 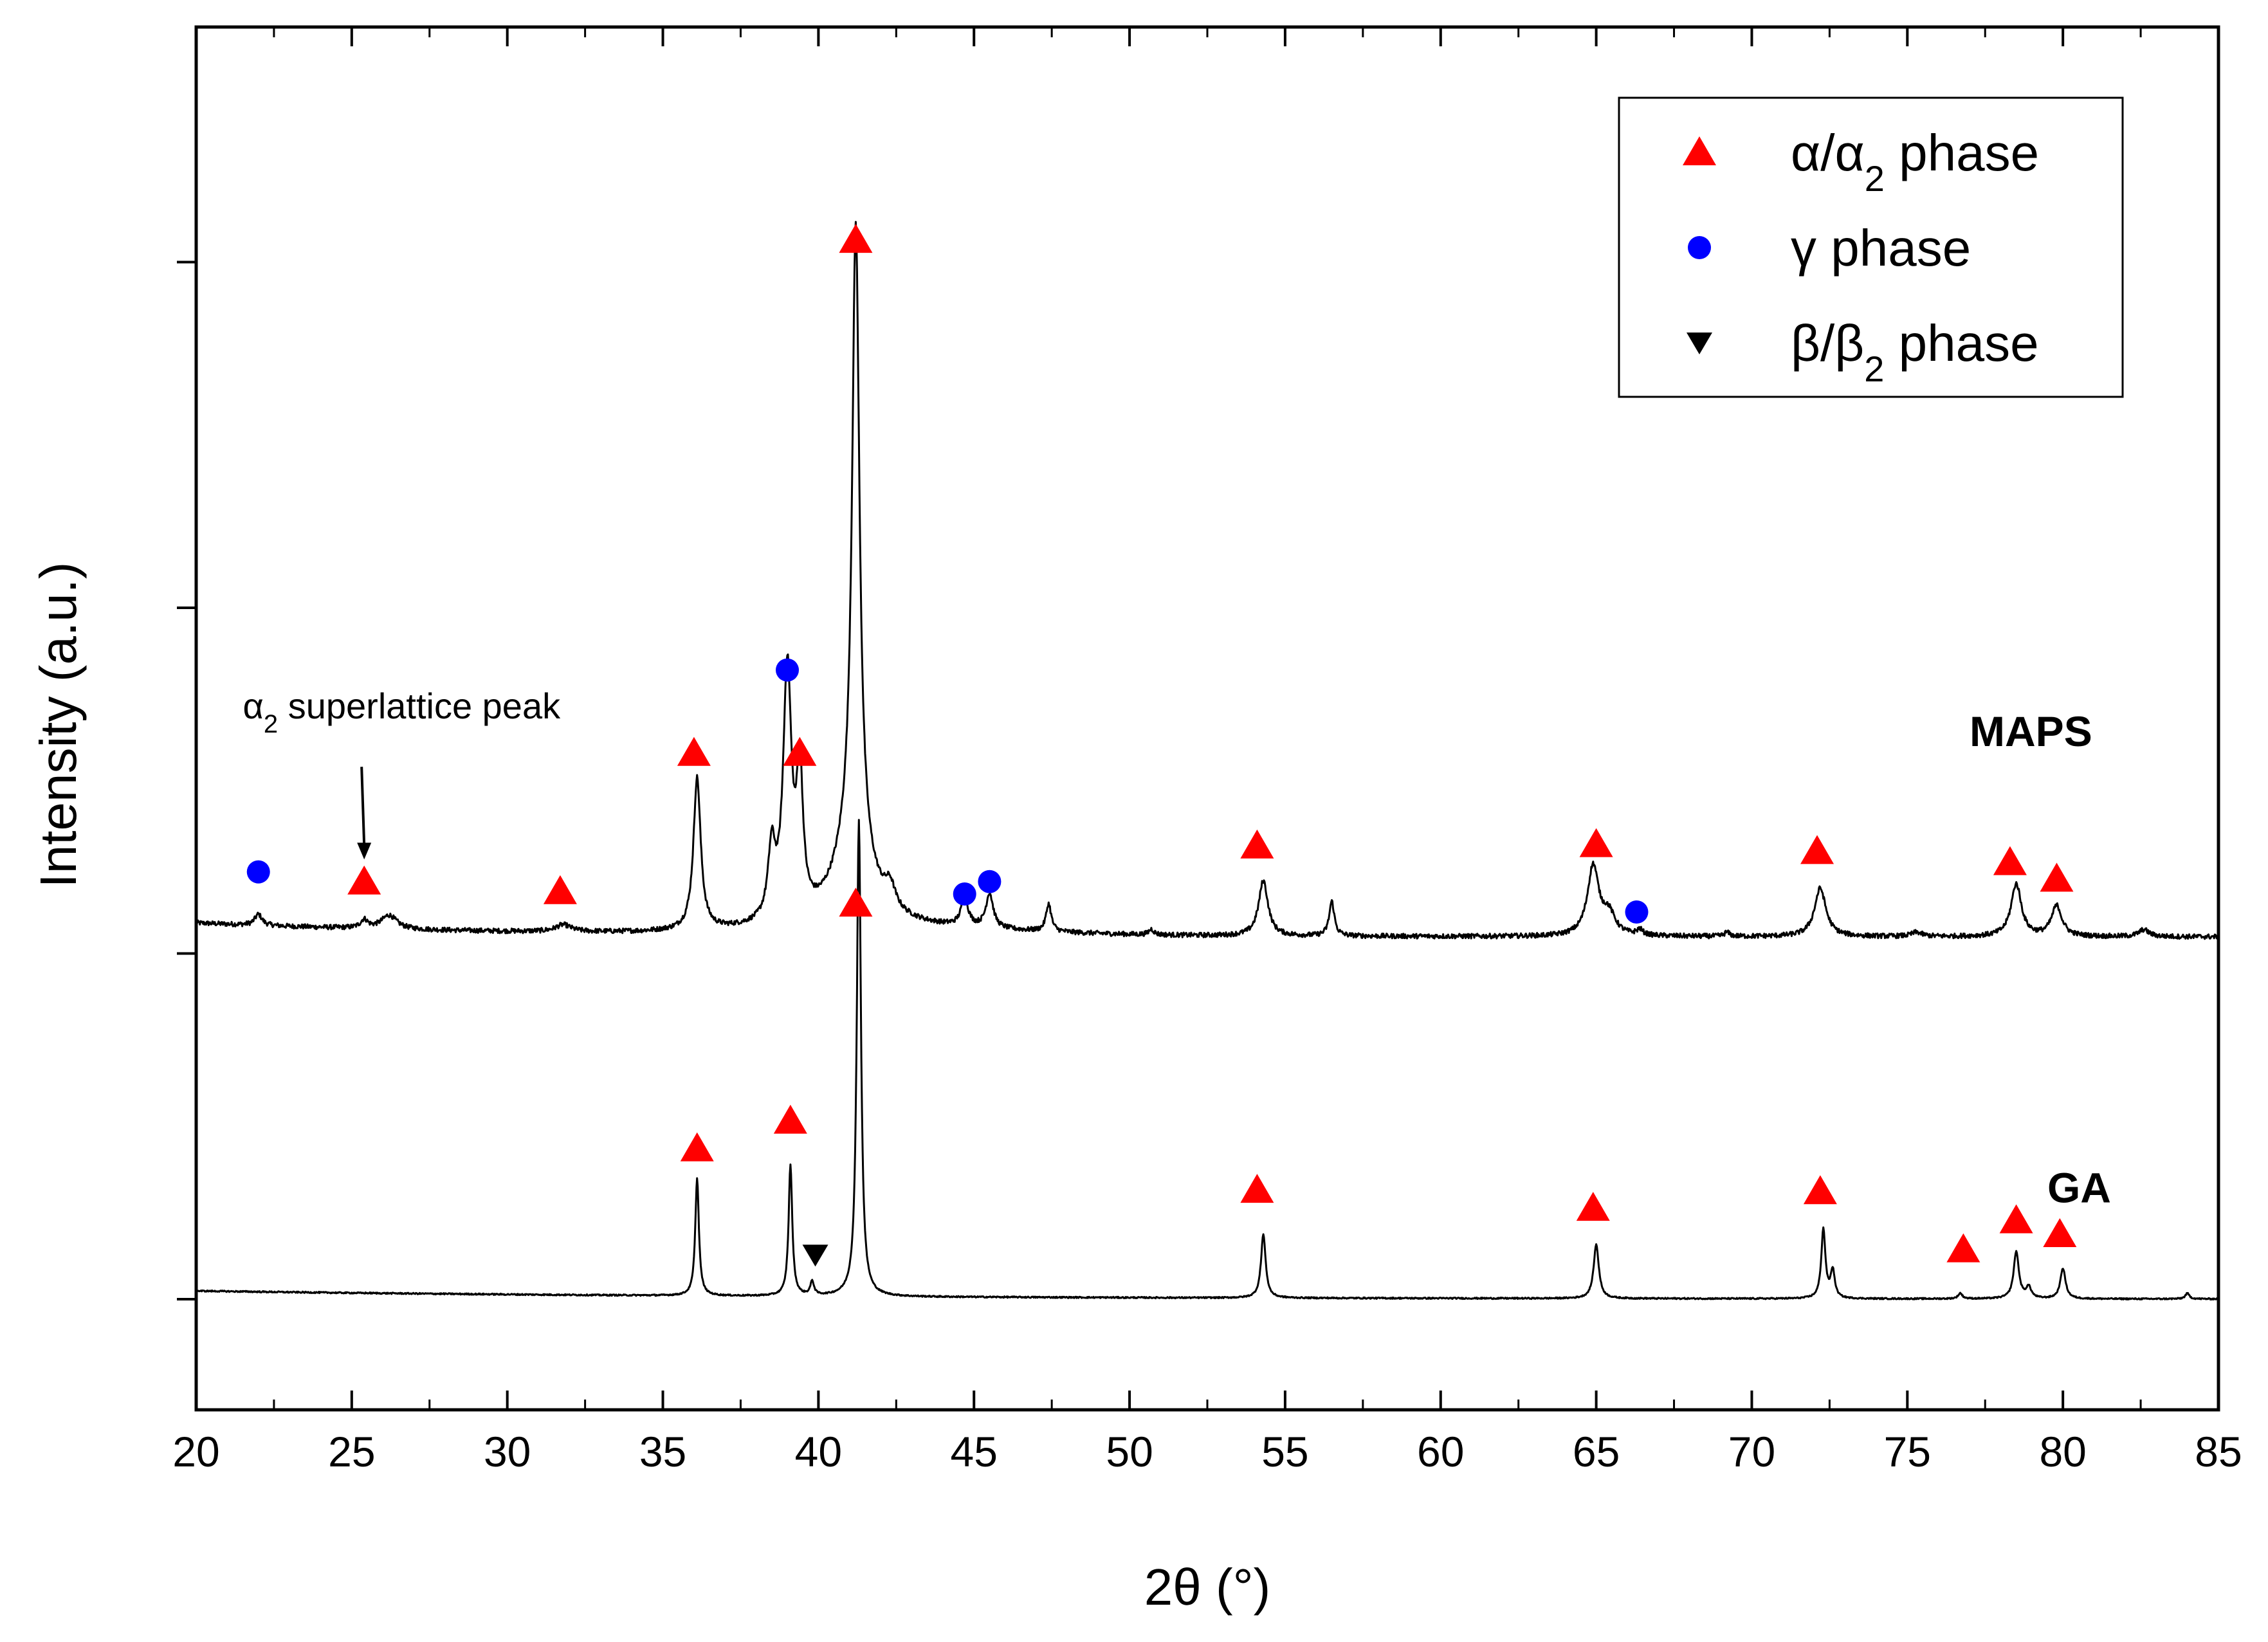 I want to click on legend-symbol-circle, so click(x=1699, y=247).